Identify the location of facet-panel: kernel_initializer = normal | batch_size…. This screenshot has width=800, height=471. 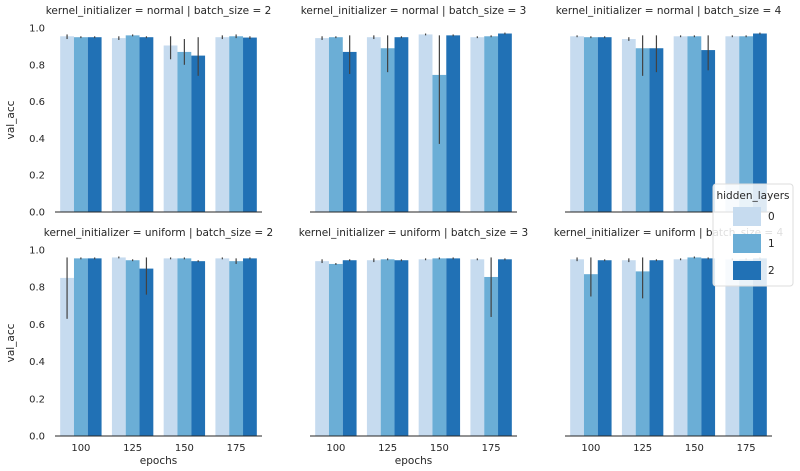
(669, 109).